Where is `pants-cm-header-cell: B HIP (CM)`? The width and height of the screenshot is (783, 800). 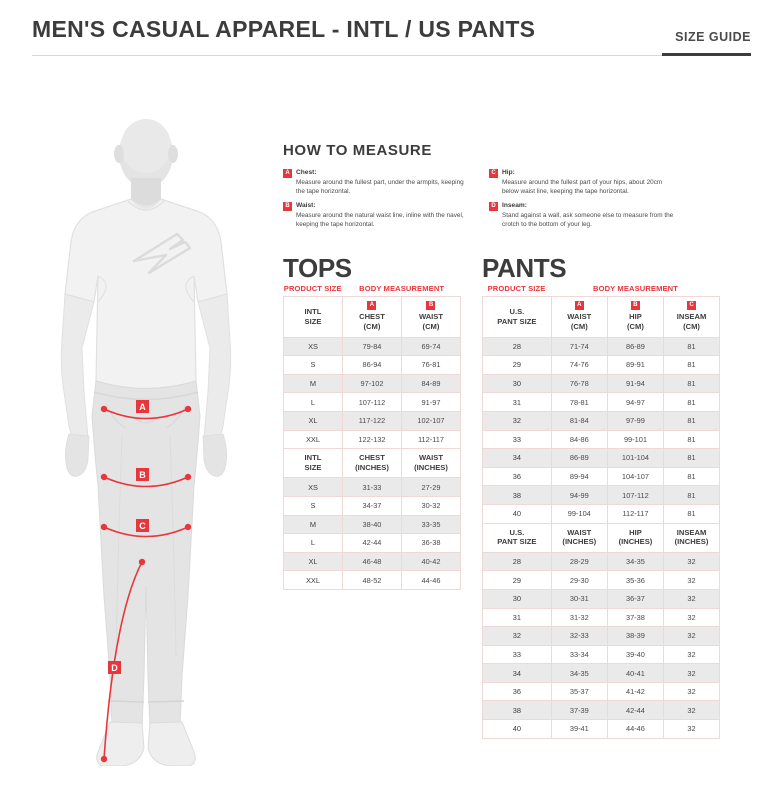
pants-cm-header-cell: B HIP (CM) is located at coordinates (635, 317).